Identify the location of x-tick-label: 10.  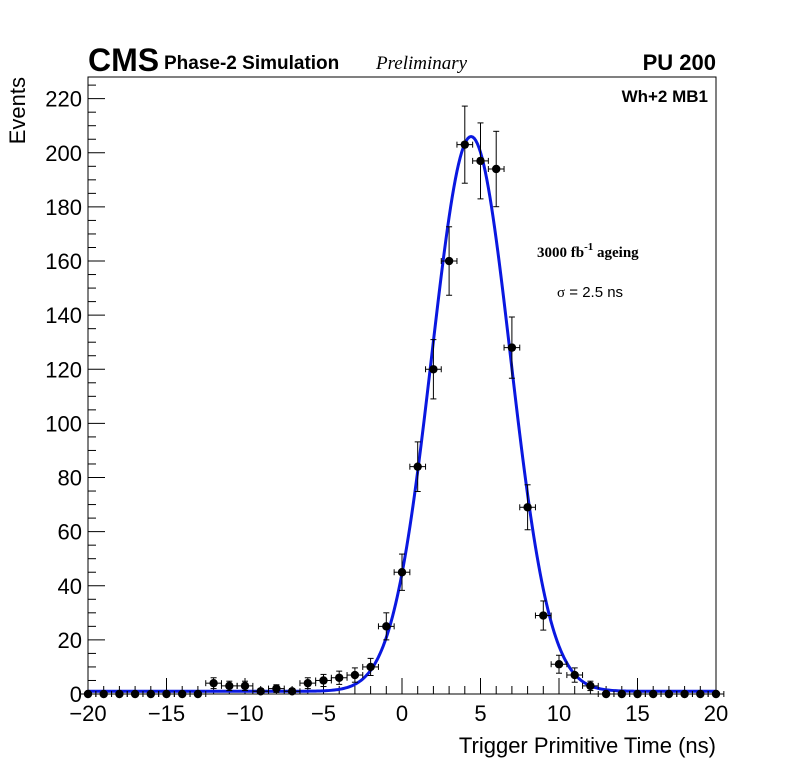
(559, 713).